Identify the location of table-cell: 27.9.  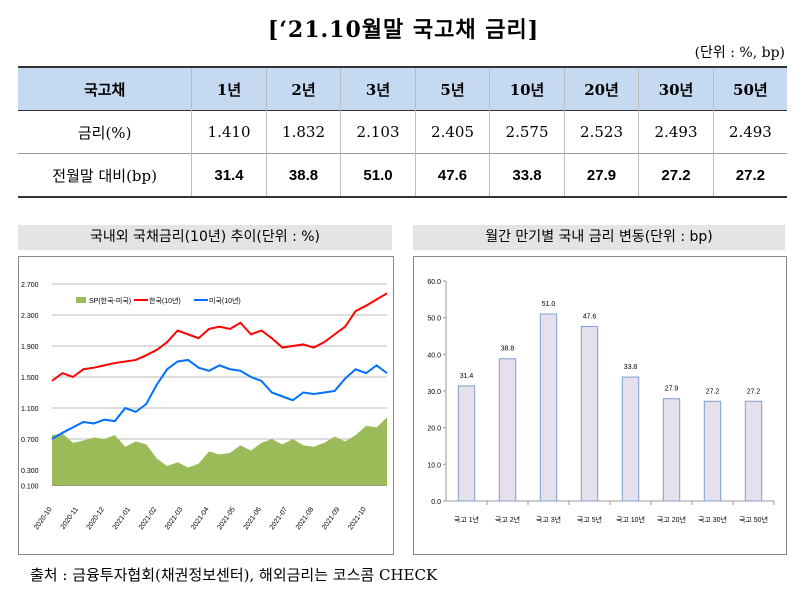
(601, 175).